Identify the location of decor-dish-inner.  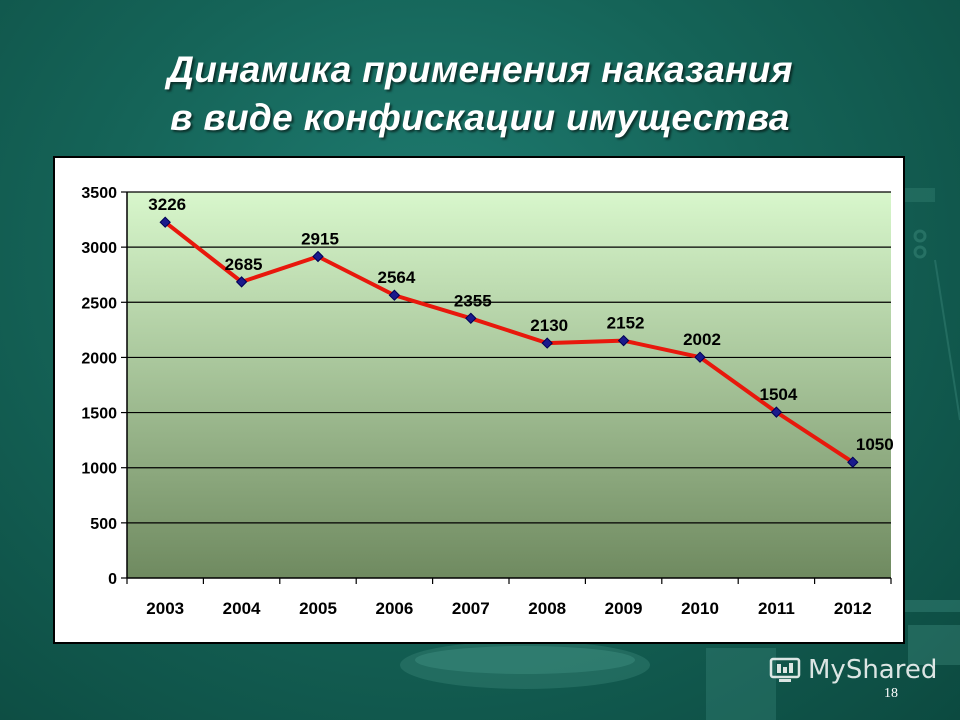
(525, 660).